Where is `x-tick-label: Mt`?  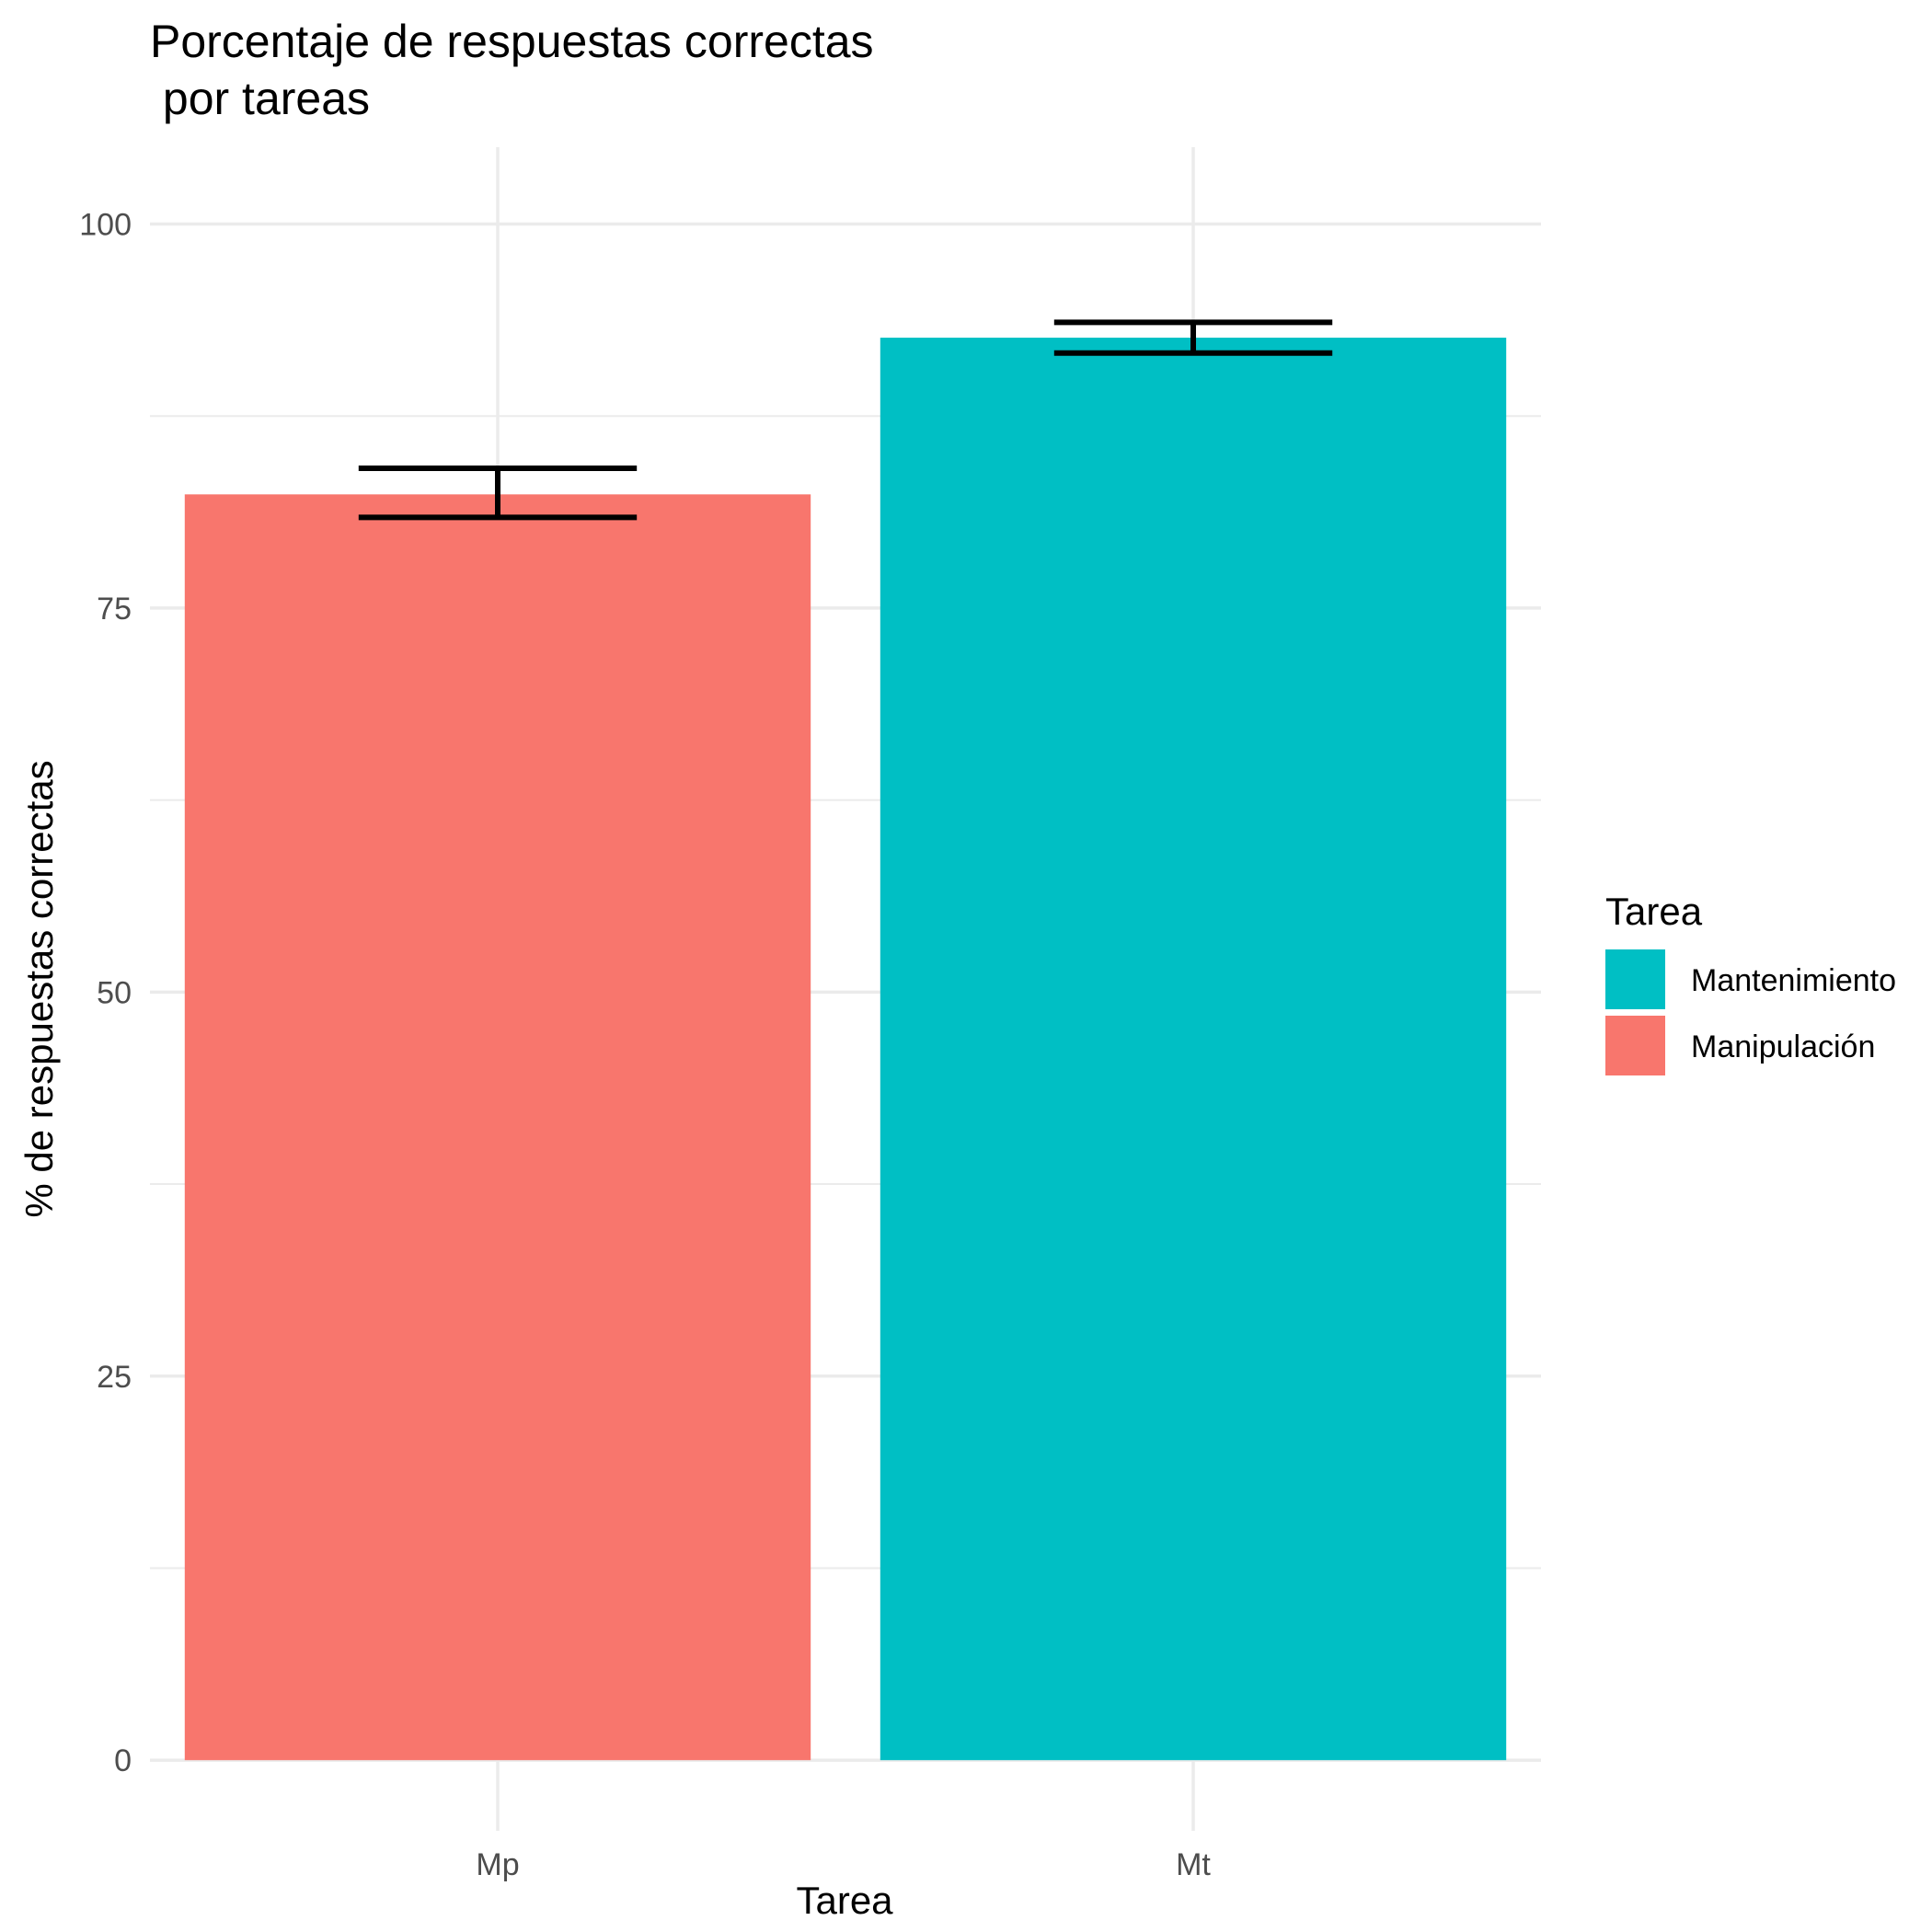
x-tick-label: Mt is located at coordinates (1193, 1864).